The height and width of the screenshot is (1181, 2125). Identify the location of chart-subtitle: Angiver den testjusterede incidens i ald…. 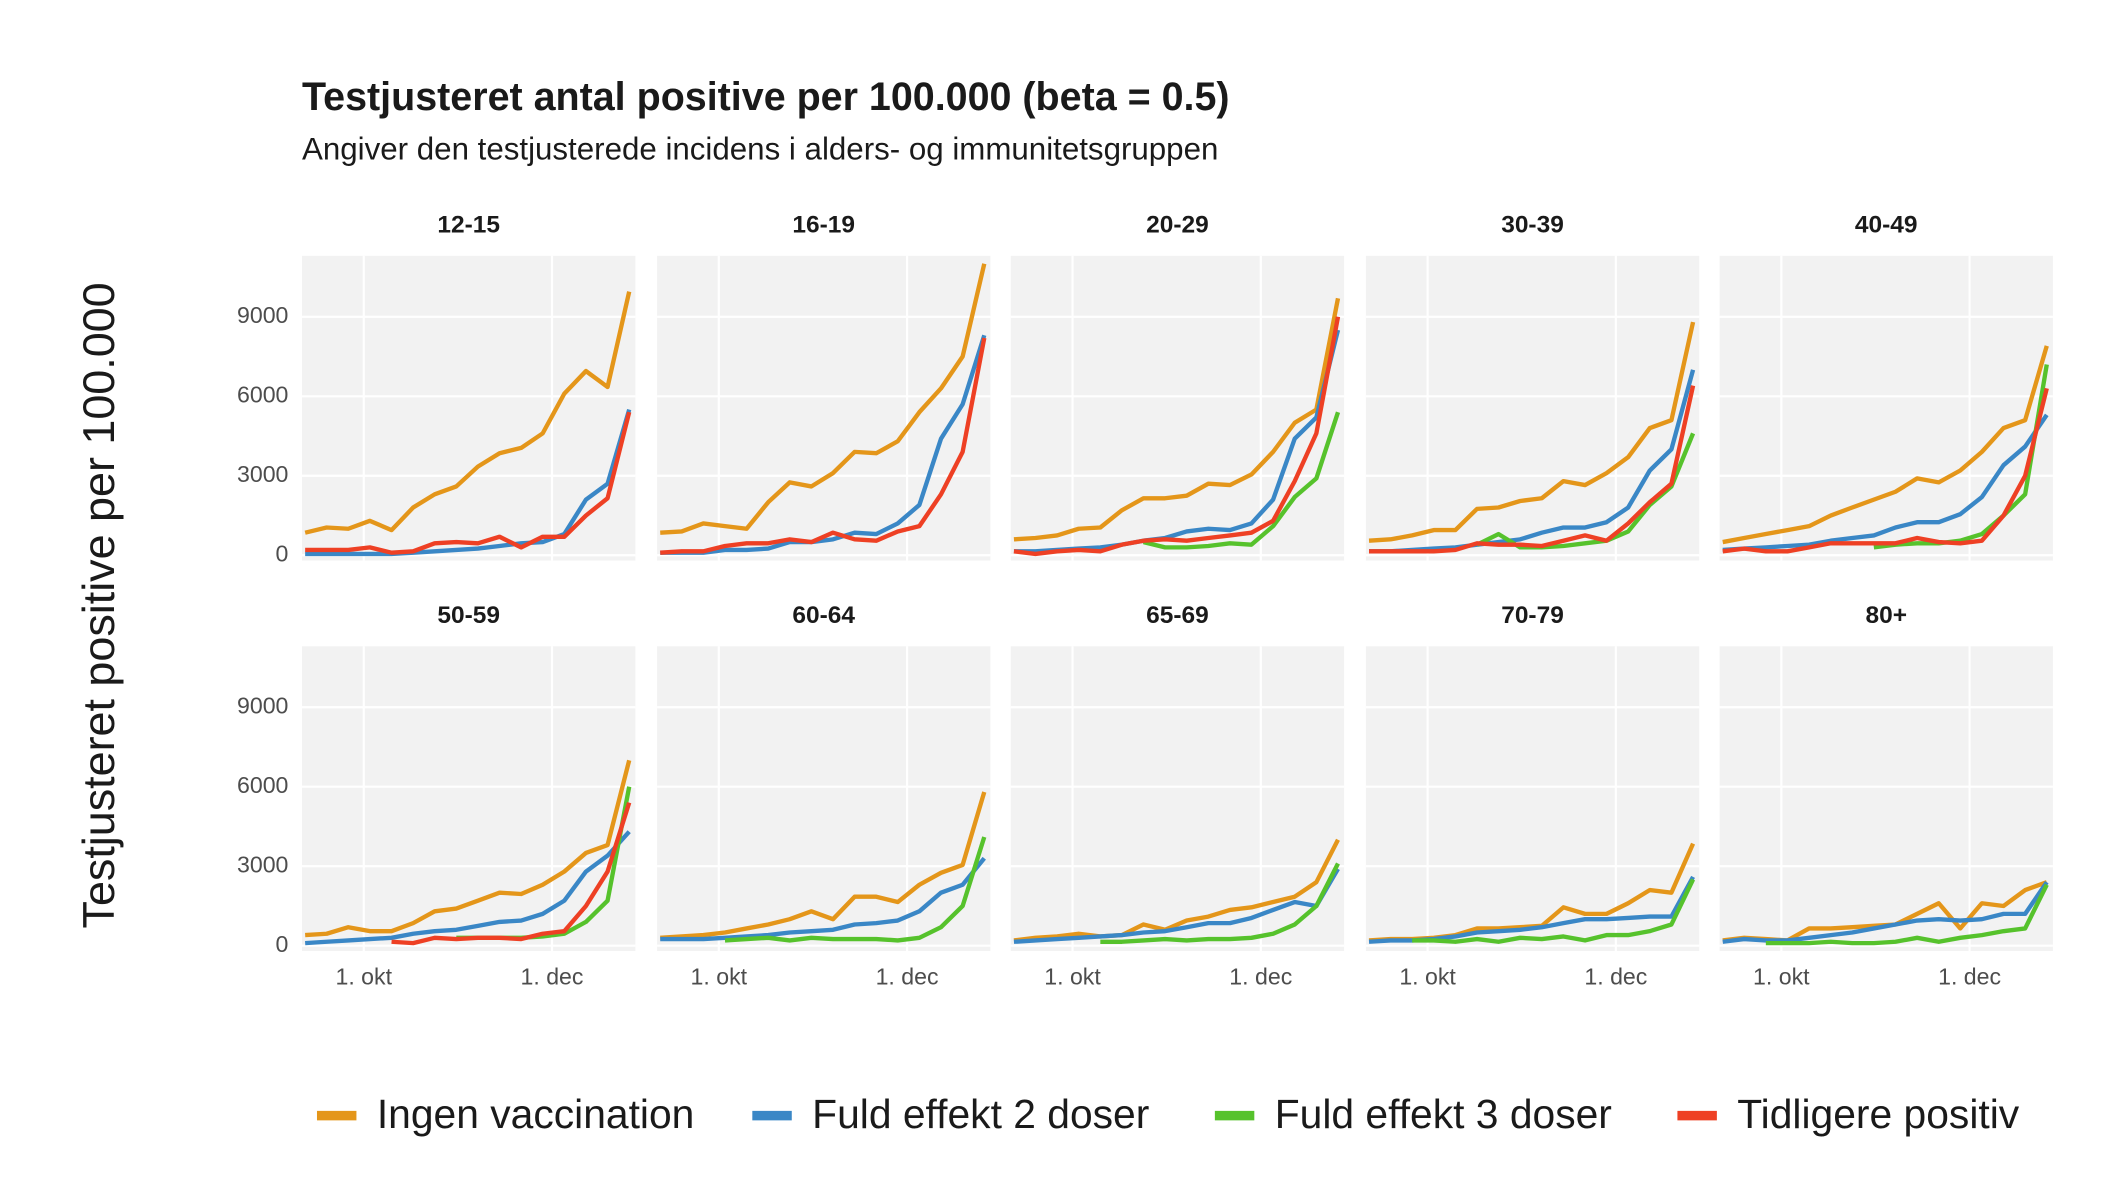
(760, 148).